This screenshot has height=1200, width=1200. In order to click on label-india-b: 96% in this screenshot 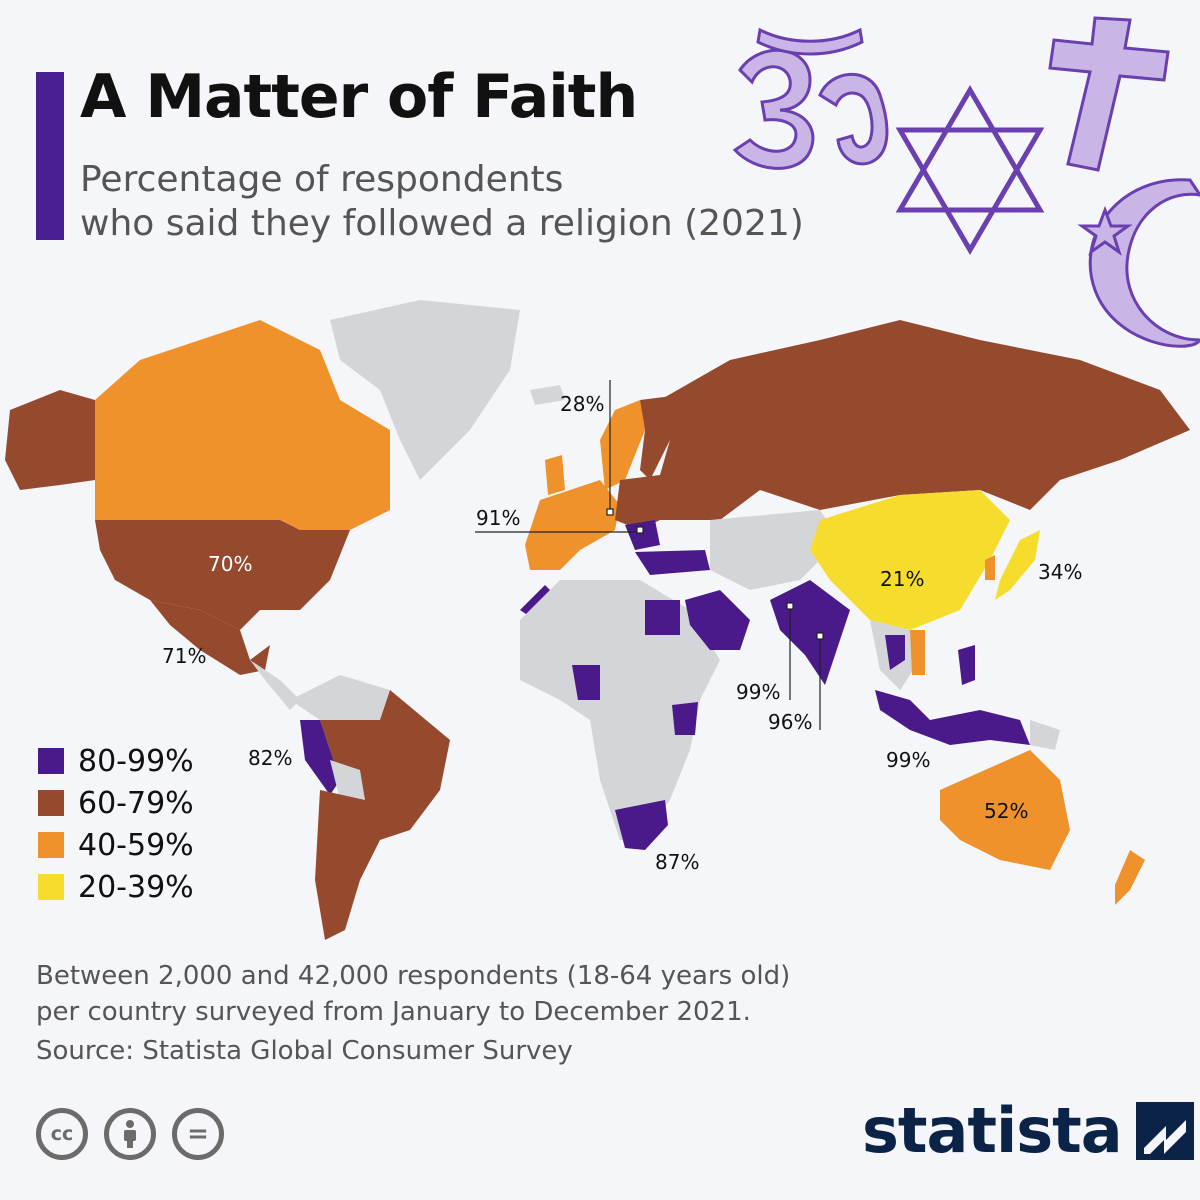, I will do `click(790, 722)`.